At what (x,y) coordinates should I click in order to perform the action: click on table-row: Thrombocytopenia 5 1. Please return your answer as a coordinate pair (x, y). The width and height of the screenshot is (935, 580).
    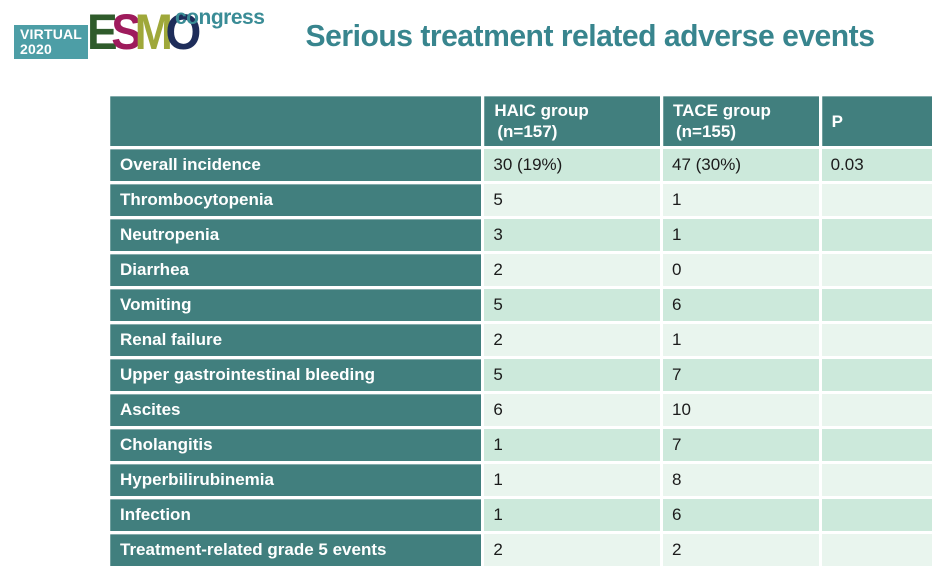
    Looking at the image, I should click on (521, 200).